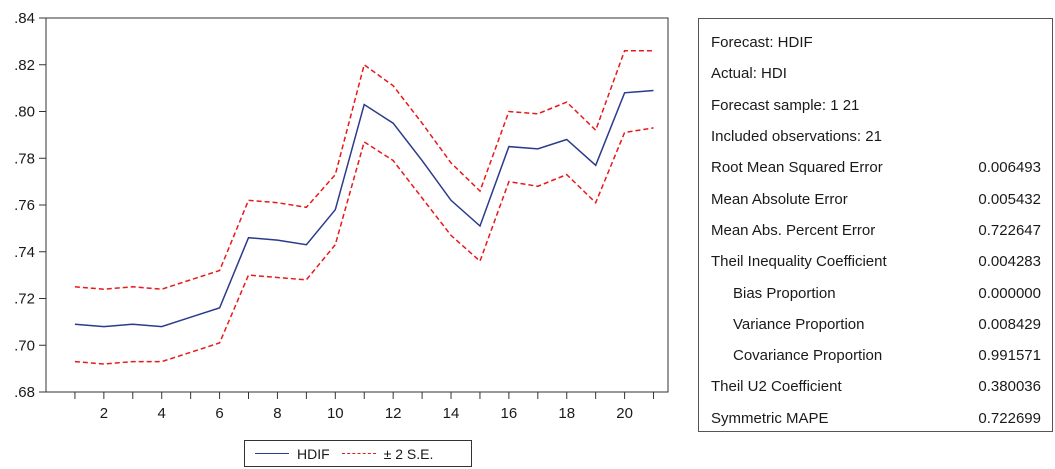 The width and height of the screenshot is (1055, 469). Describe the element at coordinates (24, 252) in the screenshot. I see `y-tick-label: .74` at that location.